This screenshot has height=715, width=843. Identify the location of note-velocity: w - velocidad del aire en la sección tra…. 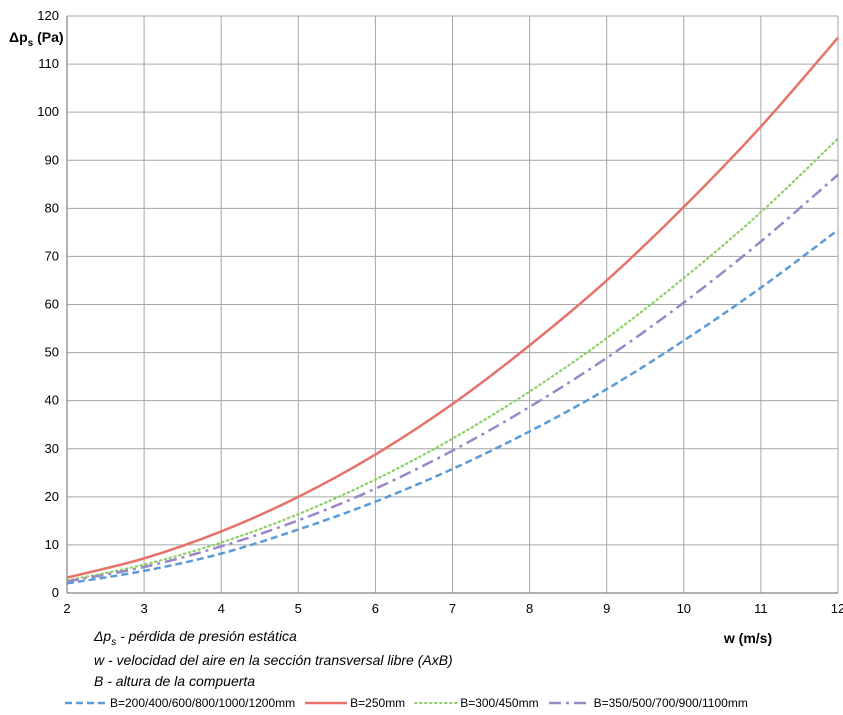
(273, 660).